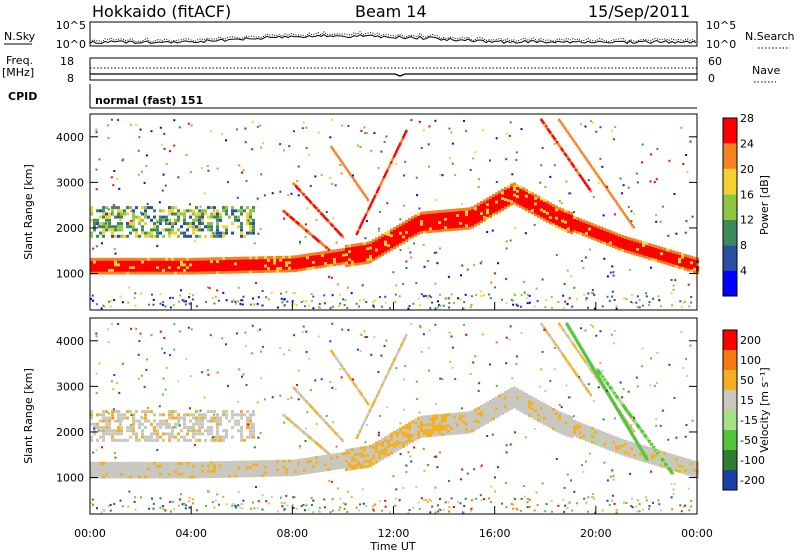  What do you see at coordinates (70, 137) in the screenshot?
I see `power-y-tick-label: 4000` at bounding box center [70, 137].